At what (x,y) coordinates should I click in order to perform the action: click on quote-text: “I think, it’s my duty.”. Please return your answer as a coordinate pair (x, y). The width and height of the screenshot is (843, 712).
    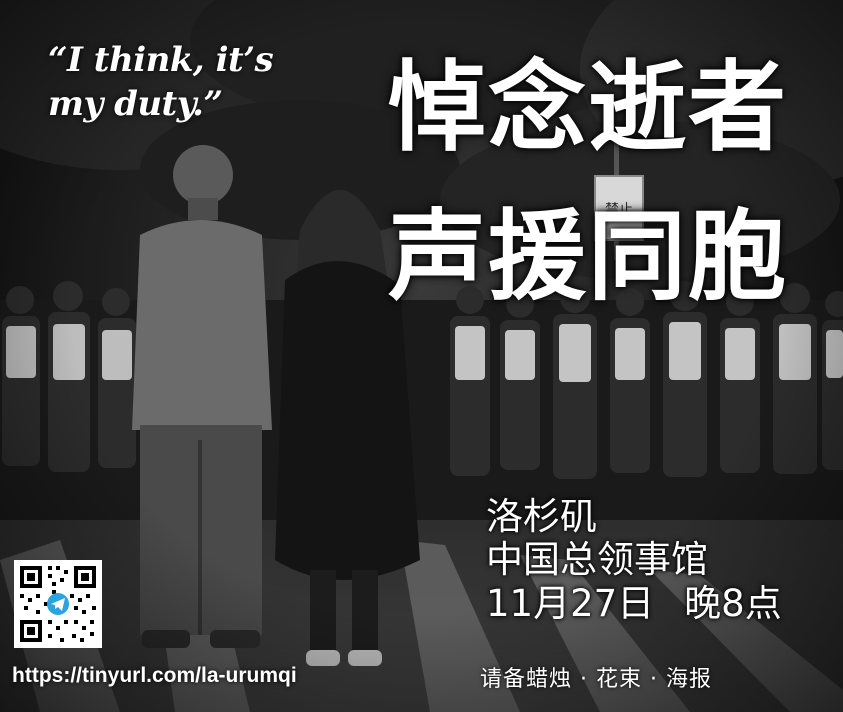
    Looking at the image, I should click on (183, 82).